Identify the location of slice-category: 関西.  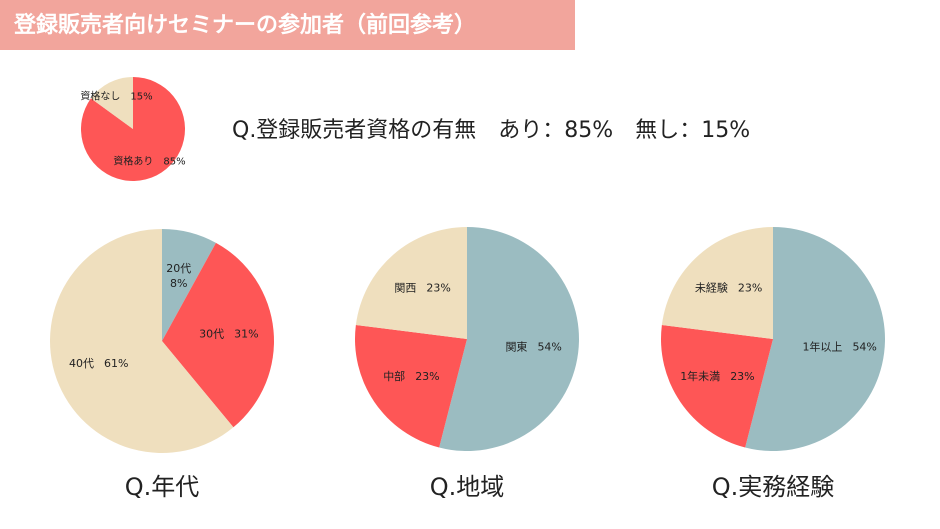
(405, 288).